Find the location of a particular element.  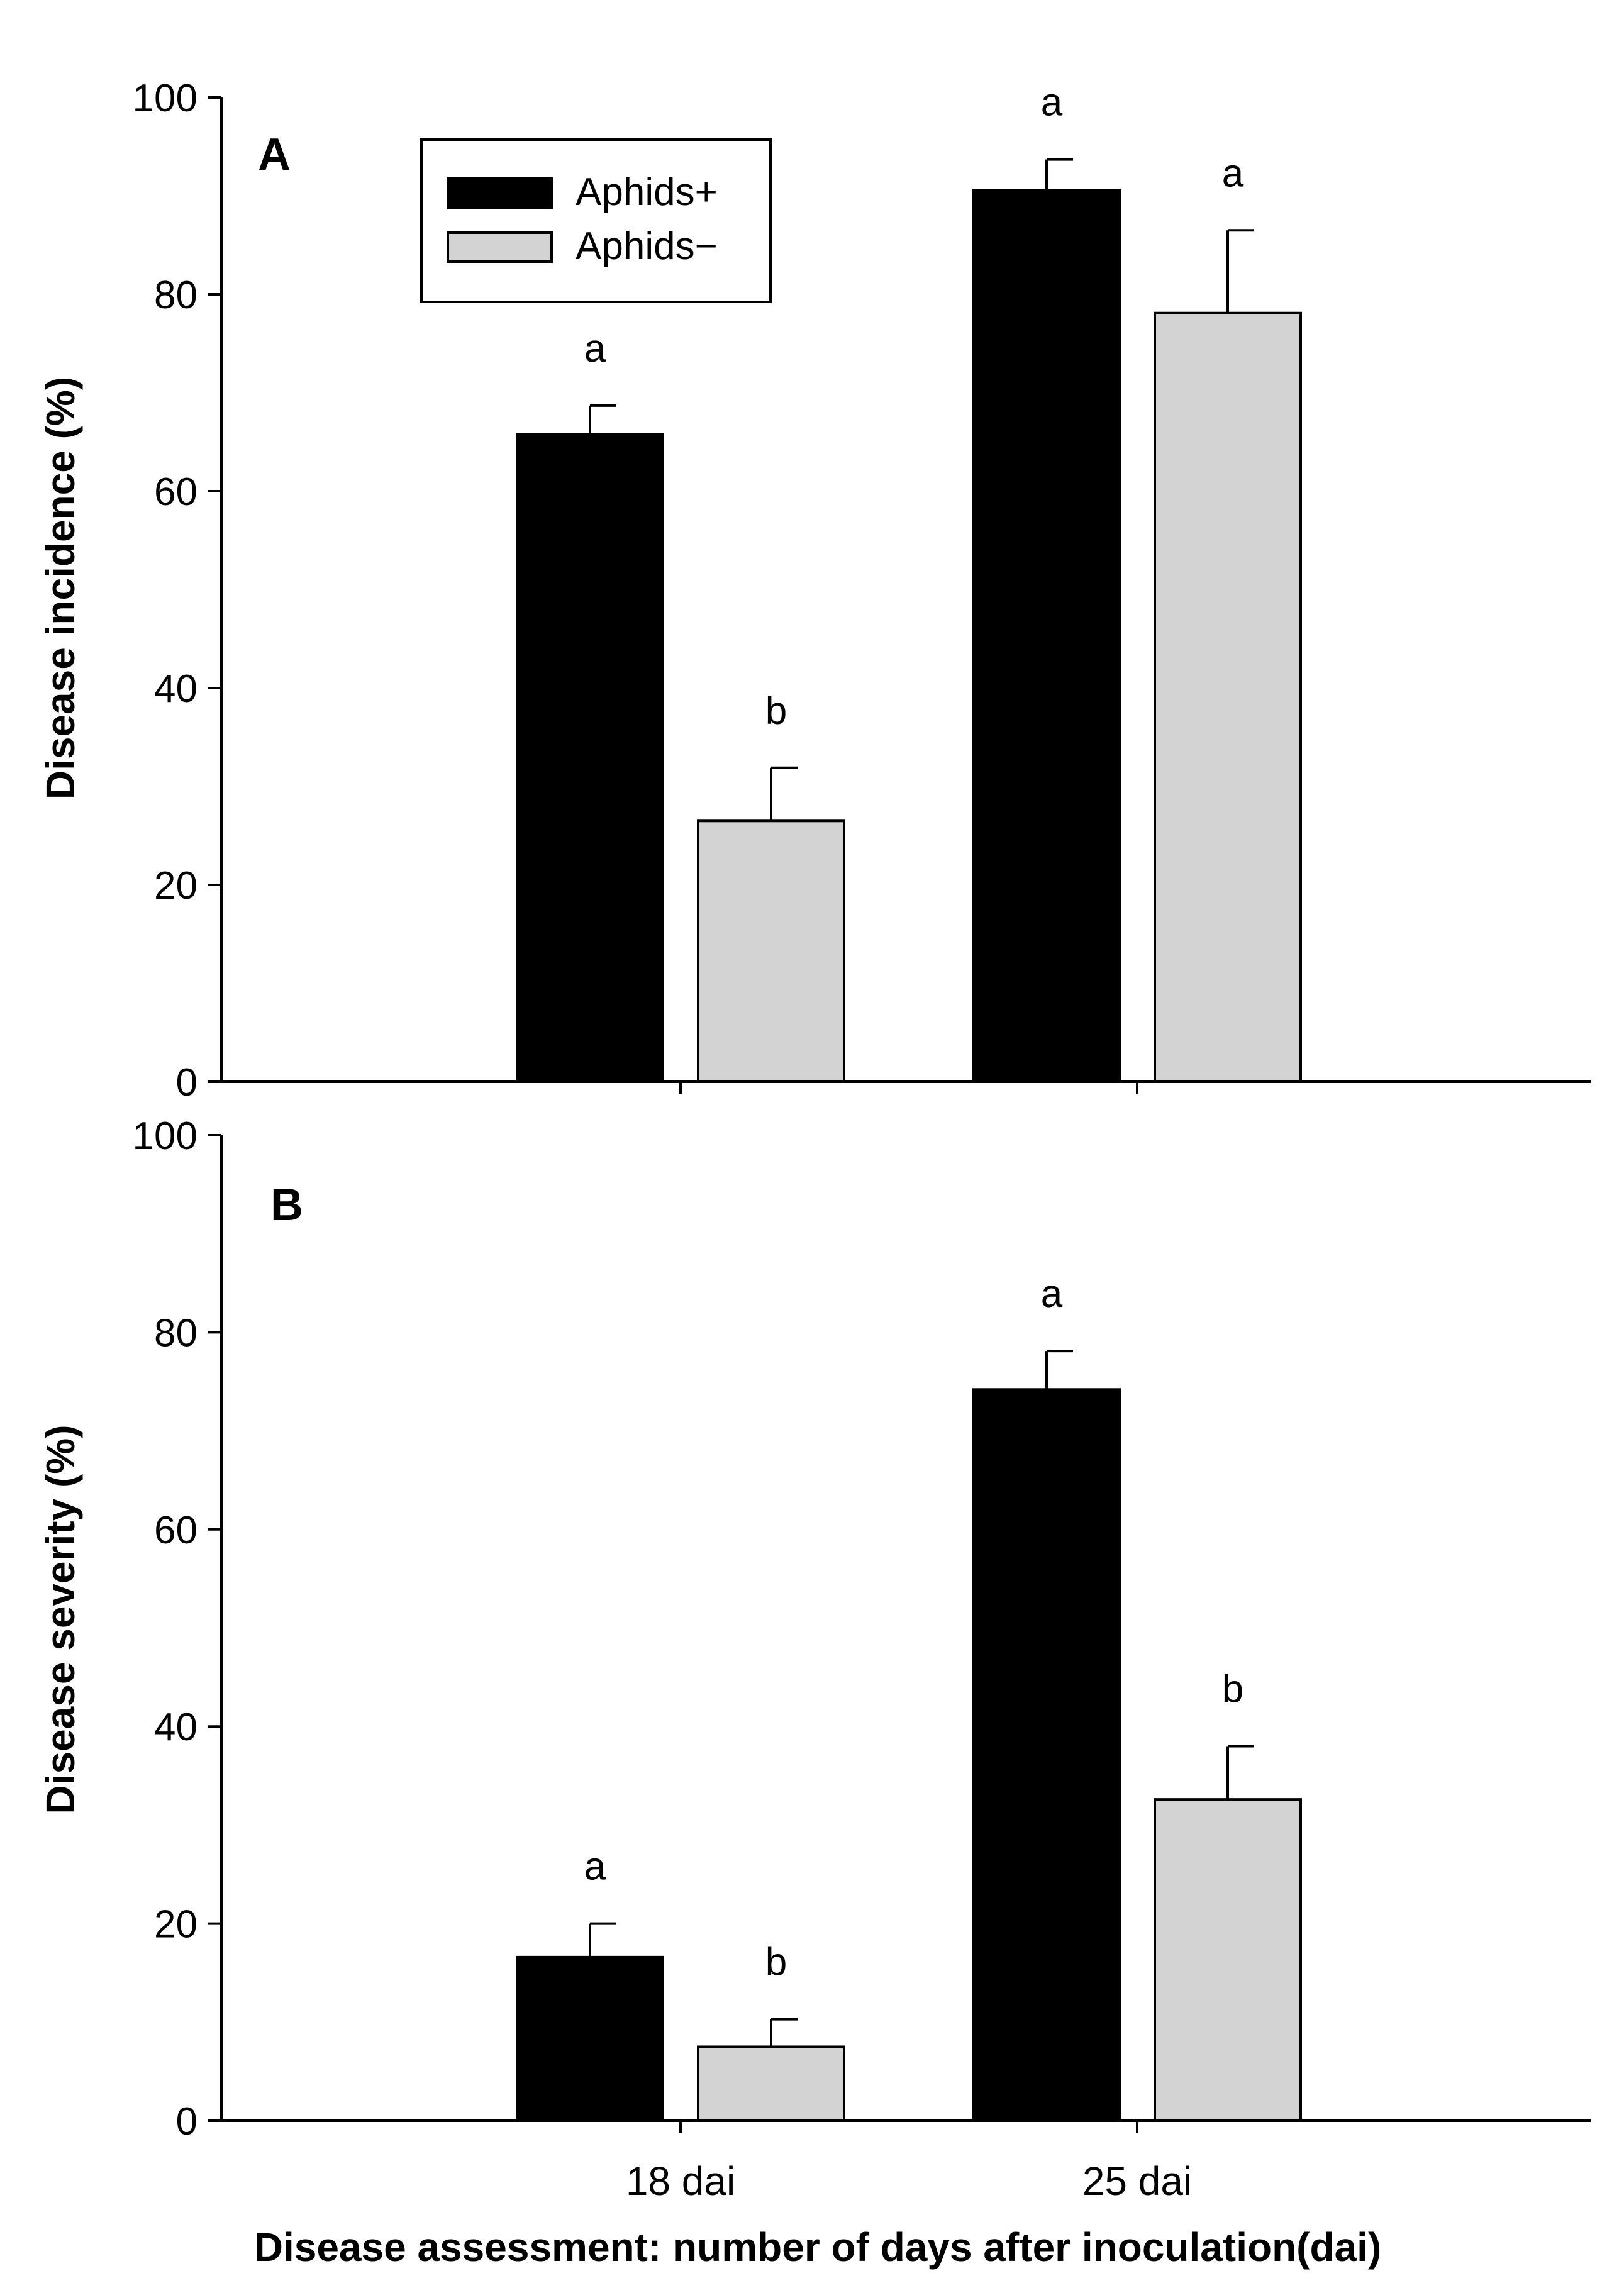

legend-label: Aphids+ is located at coordinates (647, 192).